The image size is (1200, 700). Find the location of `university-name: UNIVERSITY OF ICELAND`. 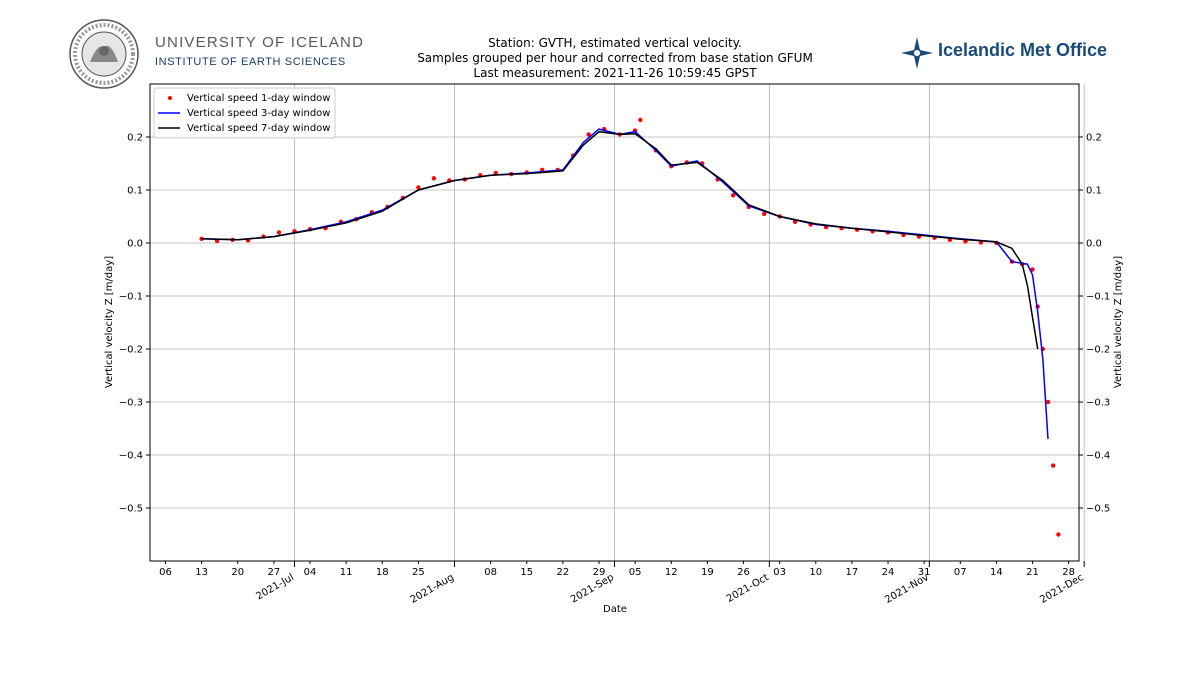

university-name: UNIVERSITY OF ICELAND is located at coordinates (260, 42).